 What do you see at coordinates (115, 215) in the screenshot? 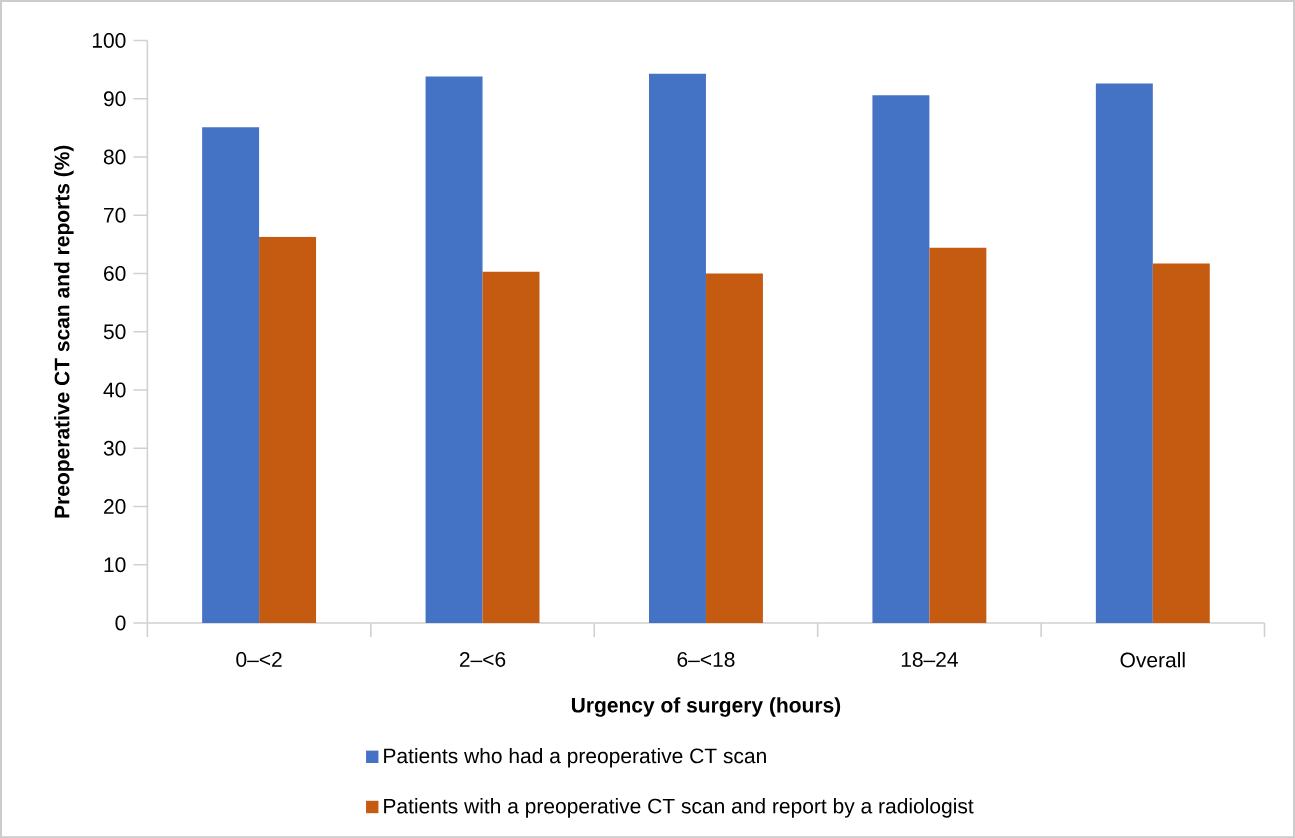
I see `y-tick-label: 70` at bounding box center [115, 215].